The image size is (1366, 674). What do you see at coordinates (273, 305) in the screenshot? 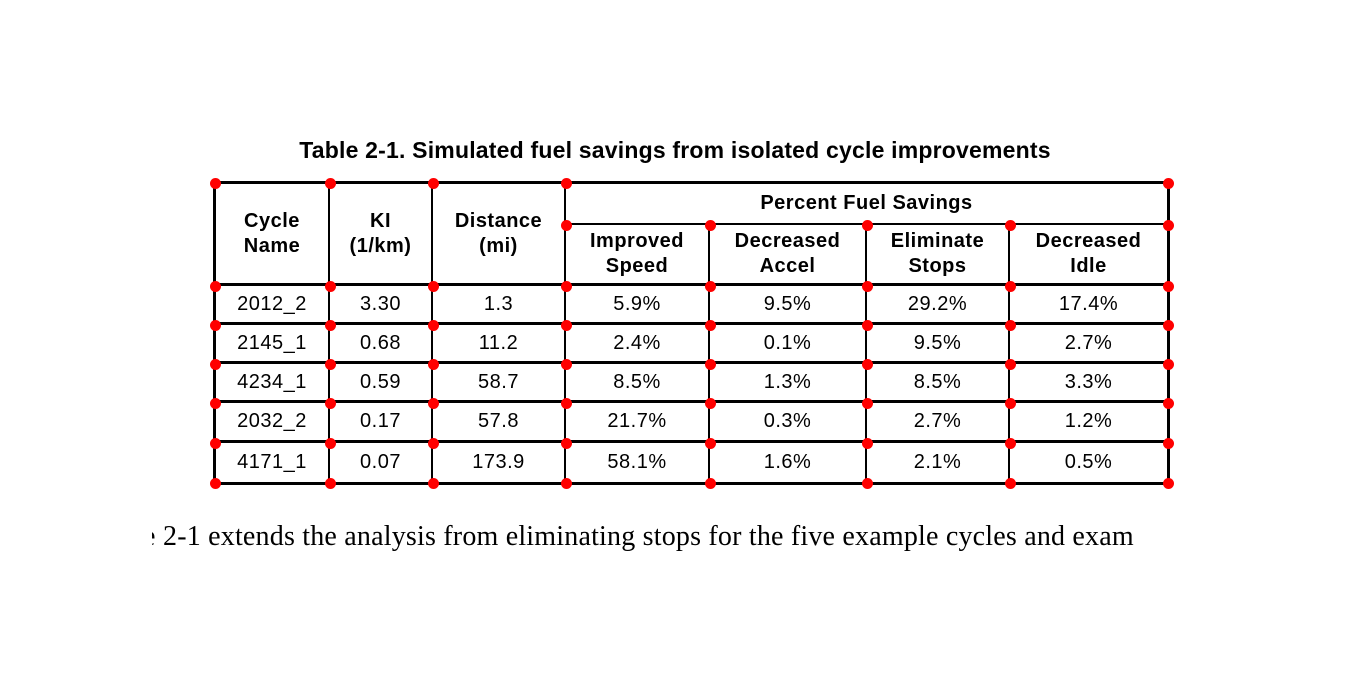
I see `table-cell: 2012_2` at bounding box center [273, 305].